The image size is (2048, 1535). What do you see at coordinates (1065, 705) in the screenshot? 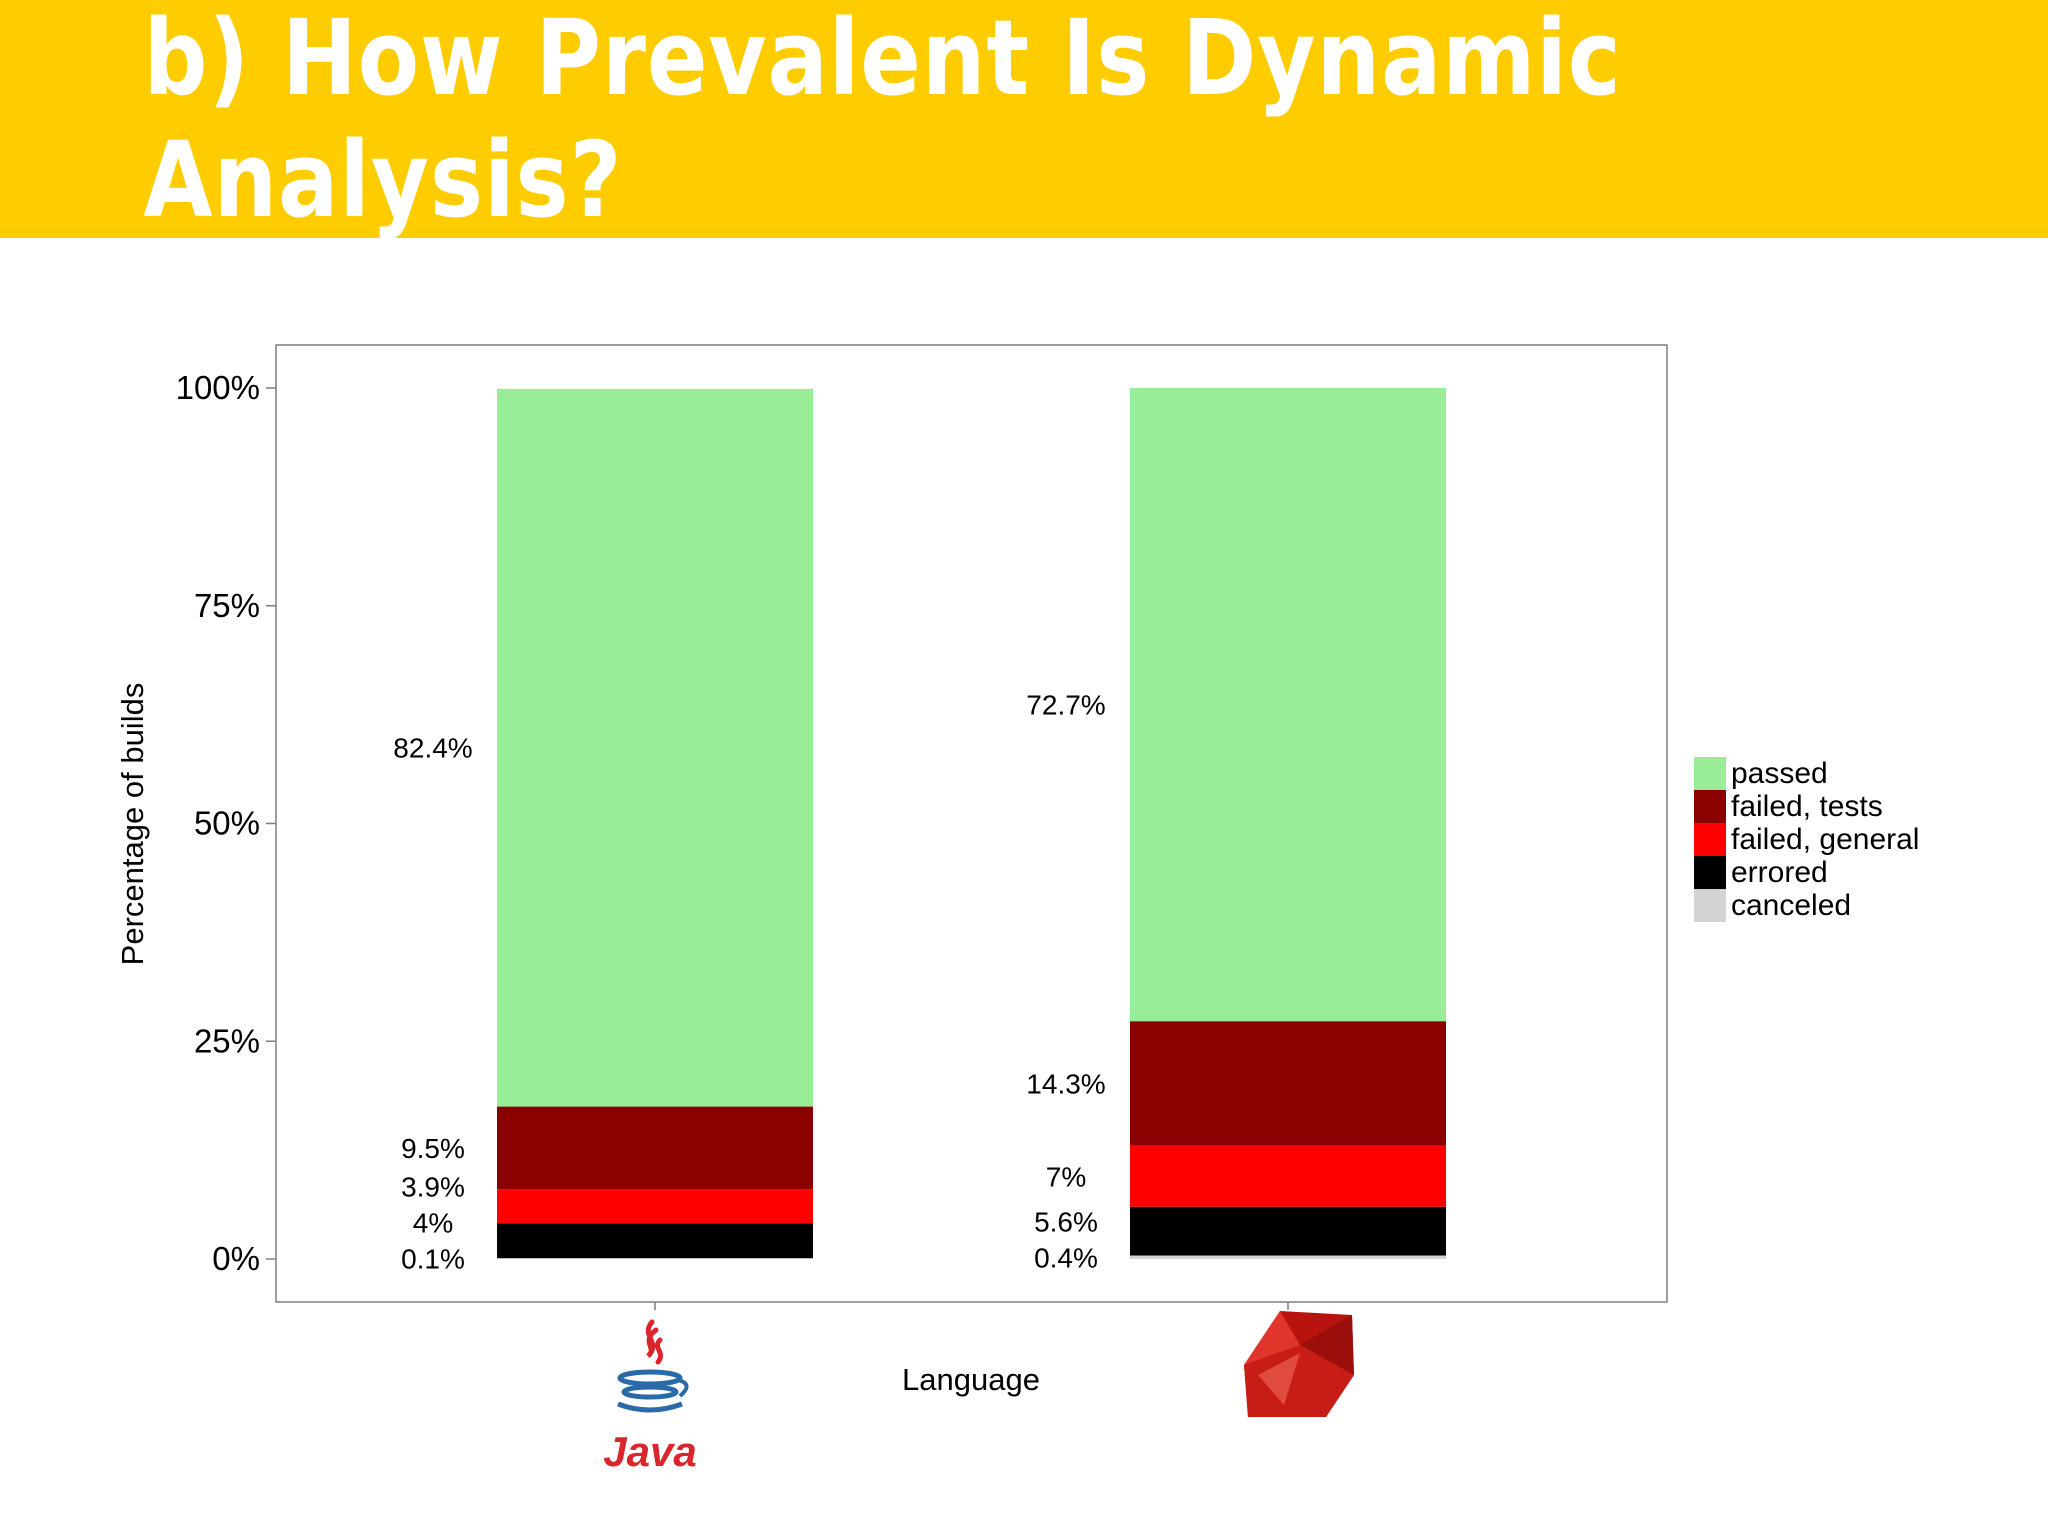
I see `data-label: 72.7%` at bounding box center [1065, 705].